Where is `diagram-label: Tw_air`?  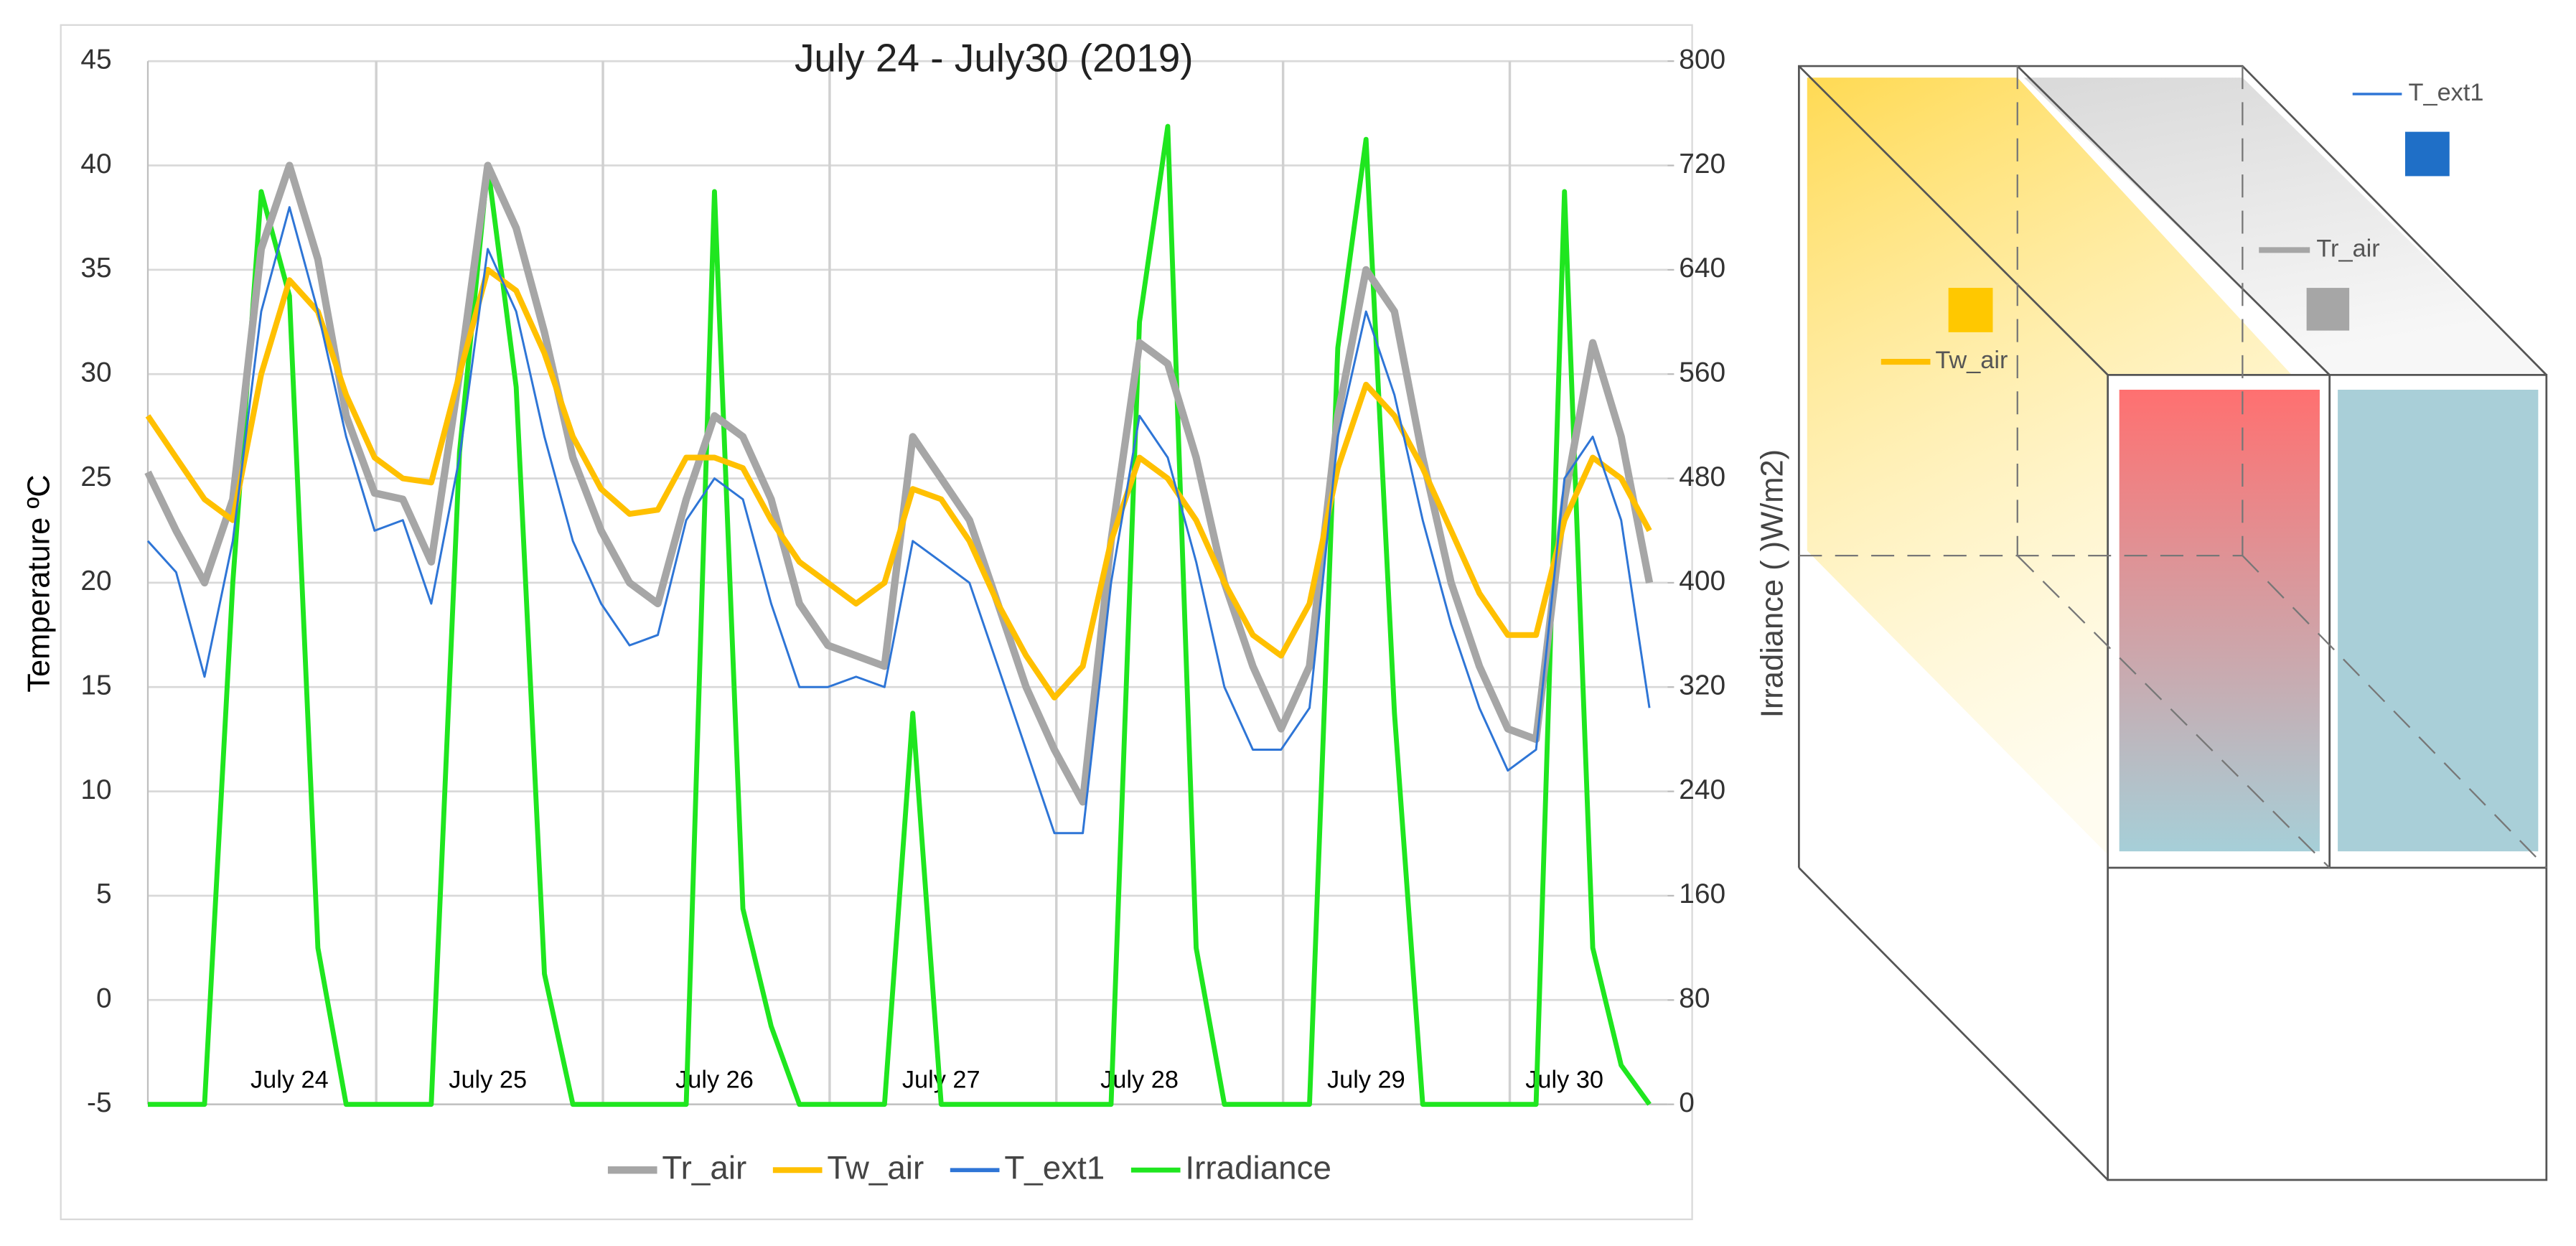
diagram-label: Tw_air is located at coordinates (1972, 361).